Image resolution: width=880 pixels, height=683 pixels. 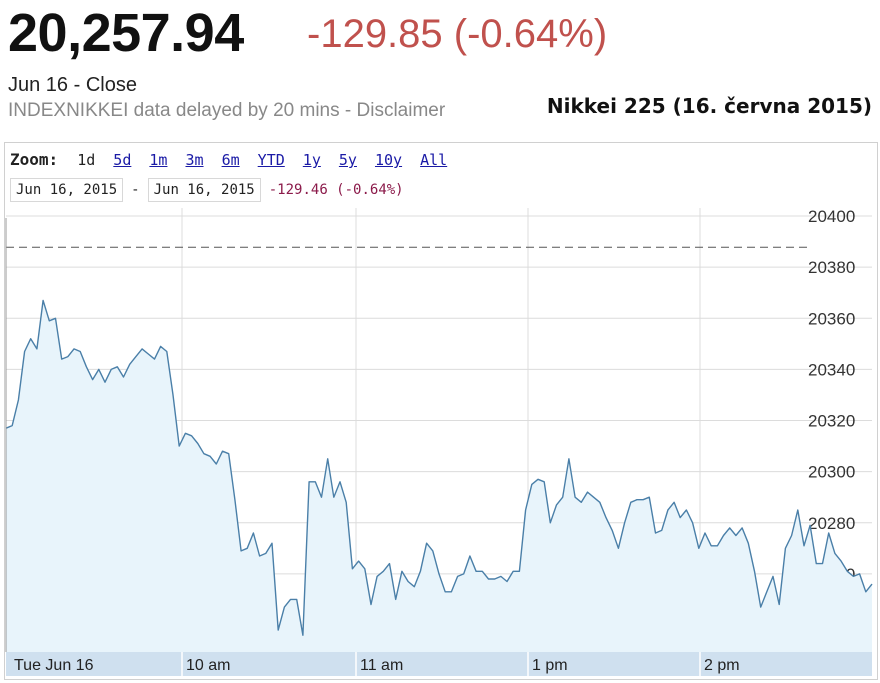 I want to click on x-tick-label: 1 pm, so click(x=550, y=665).